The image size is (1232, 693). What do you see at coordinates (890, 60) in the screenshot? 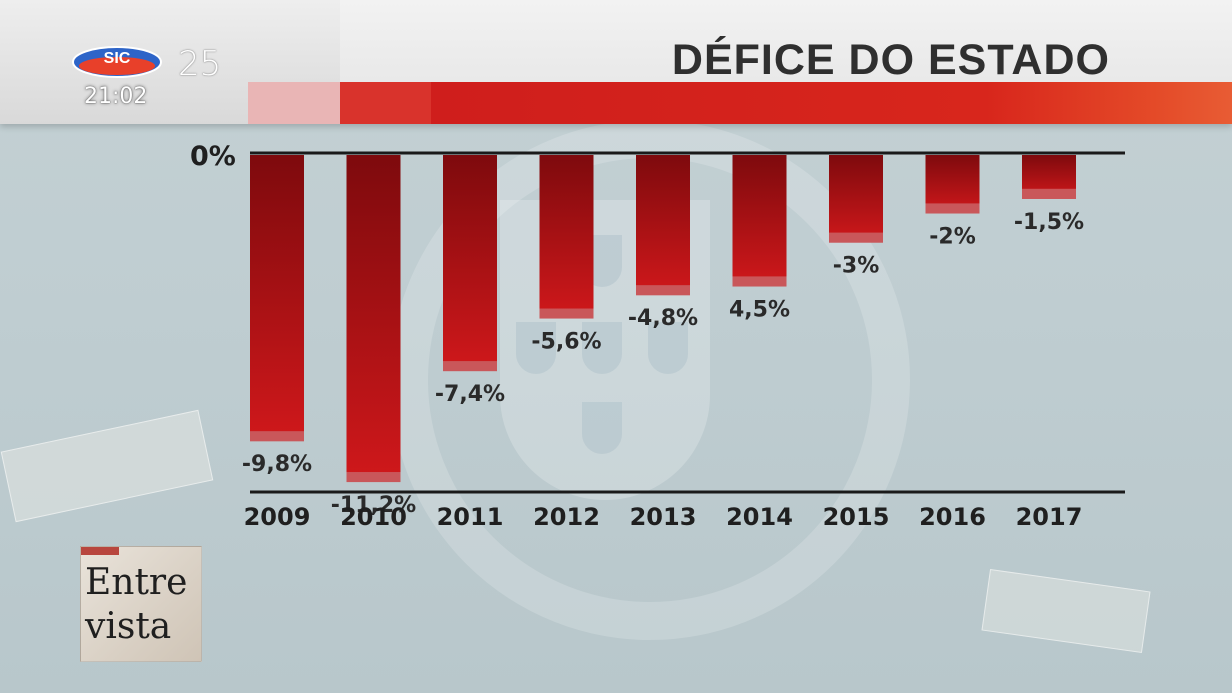
I see `chart-title: DÉFICE DO ESTADO` at bounding box center [890, 60].